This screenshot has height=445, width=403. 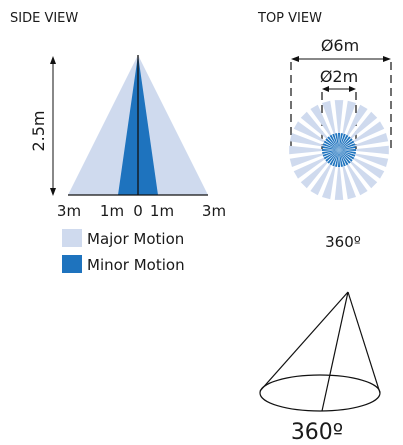 I want to click on tick-label-zero: 0, so click(x=138, y=211).